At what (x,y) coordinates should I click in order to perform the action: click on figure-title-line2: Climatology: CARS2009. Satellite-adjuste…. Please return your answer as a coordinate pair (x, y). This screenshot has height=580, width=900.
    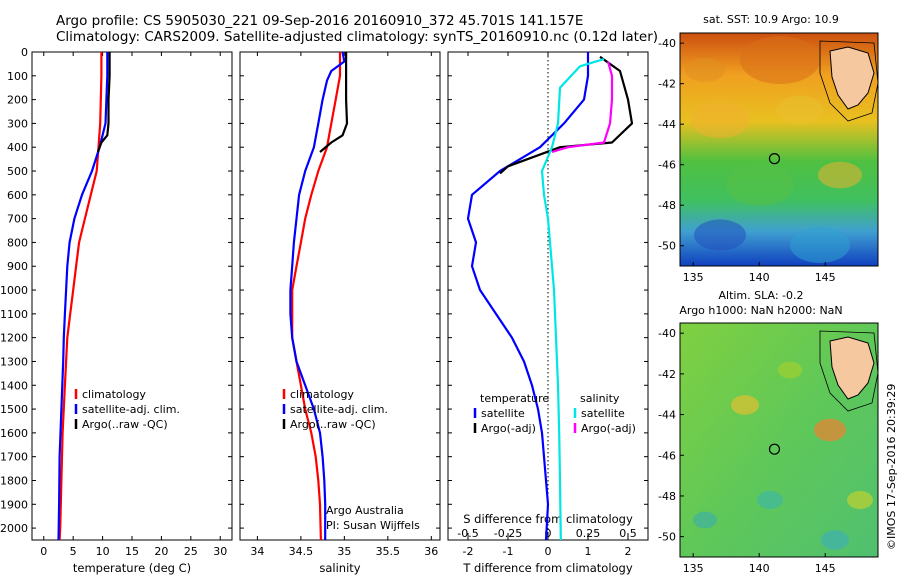
    Looking at the image, I should click on (357, 37).